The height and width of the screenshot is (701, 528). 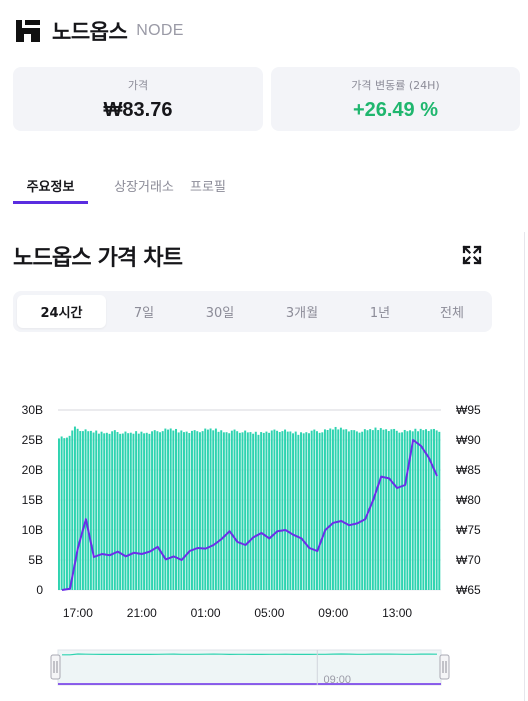 What do you see at coordinates (32, 500) in the screenshot?
I see `y-left-tick-label: 15B` at bounding box center [32, 500].